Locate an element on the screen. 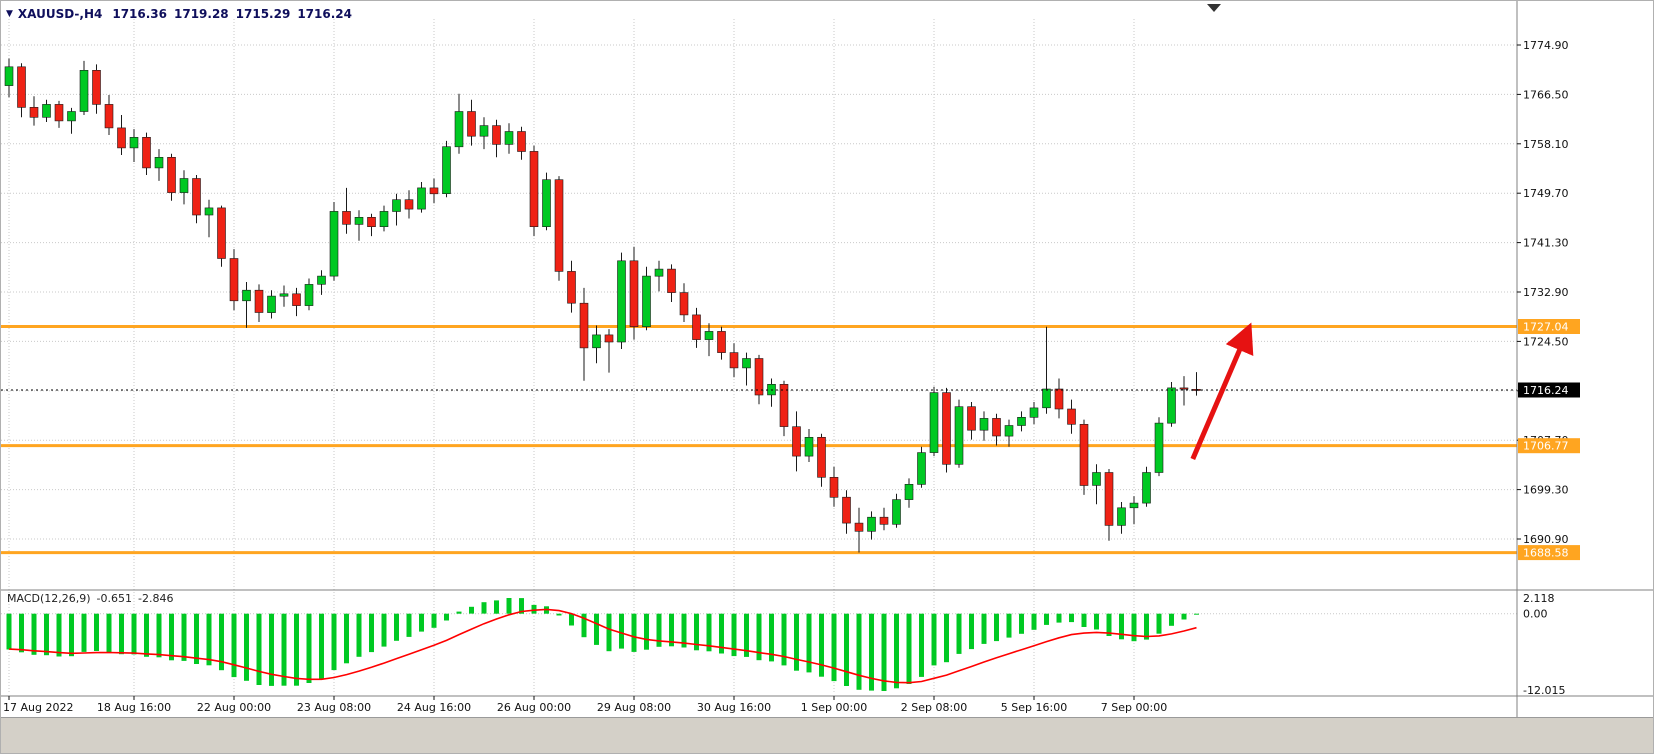 The width and height of the screenshot is (1654, 754). time-label: 2 Sep 08:00 is located at coordinates (934, 707).